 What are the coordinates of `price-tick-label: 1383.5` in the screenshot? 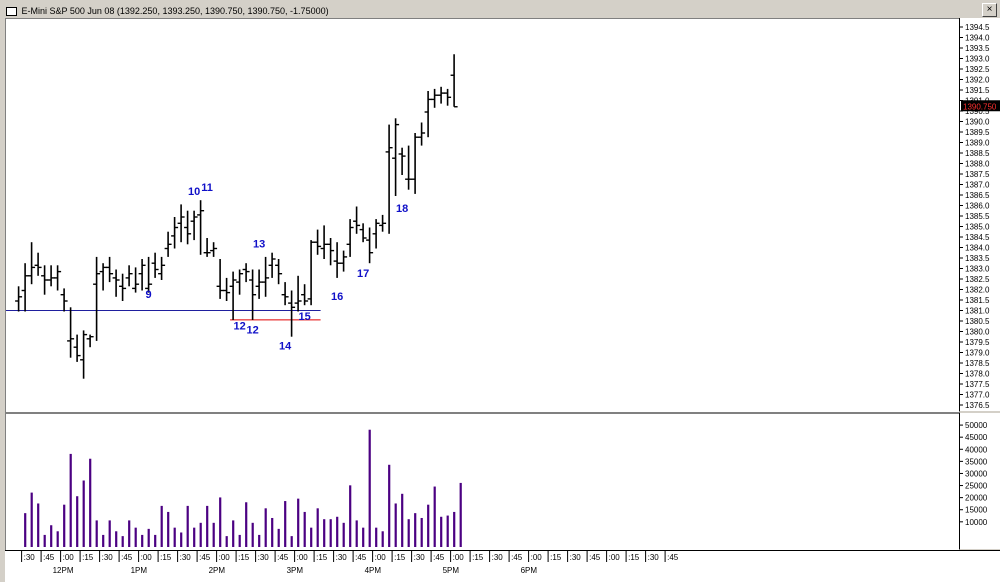 It's located at (977, 258).